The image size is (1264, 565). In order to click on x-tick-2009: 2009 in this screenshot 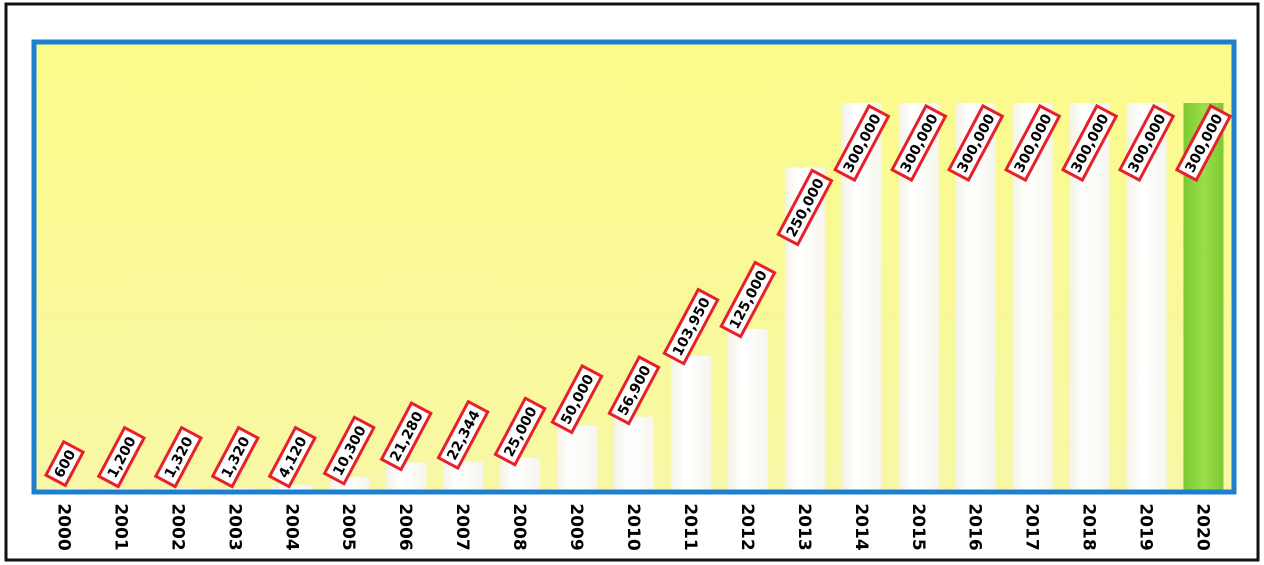, I will do `click(576, 526)`.